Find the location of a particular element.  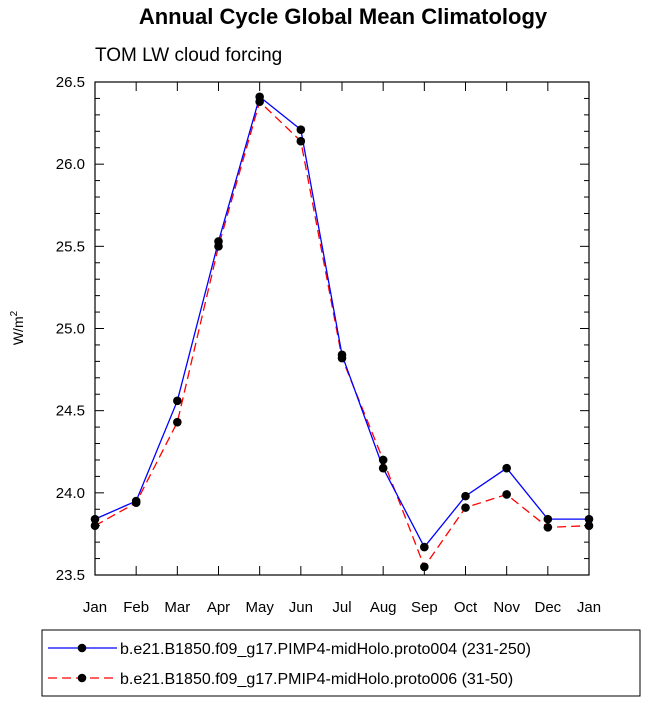

chart-title: Annual Cycle Global Mean Climatology is located at coordinates (343, 16).